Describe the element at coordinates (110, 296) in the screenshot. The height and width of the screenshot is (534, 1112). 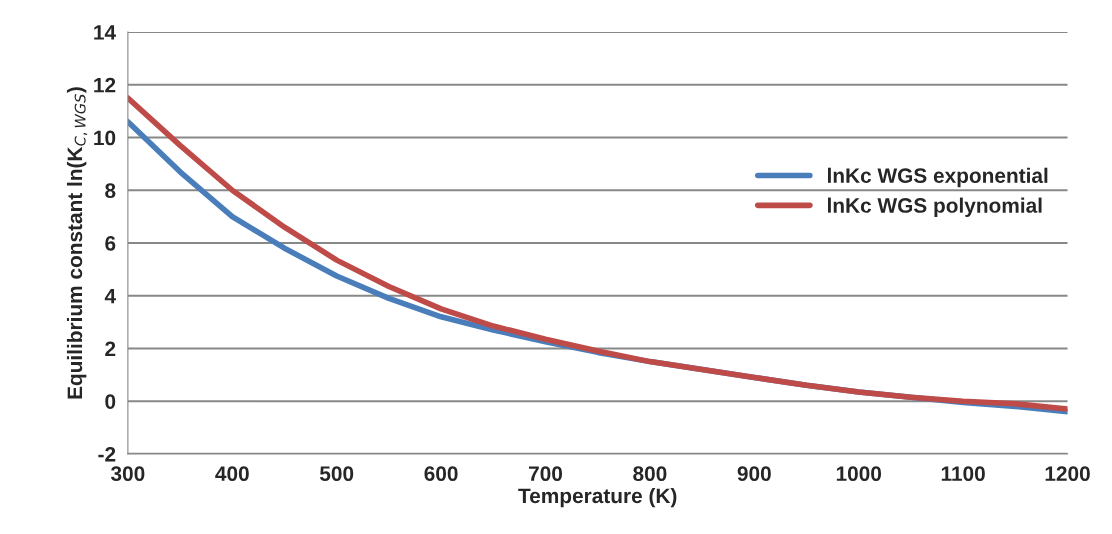
I see `y-tick-label: 4` at that location.